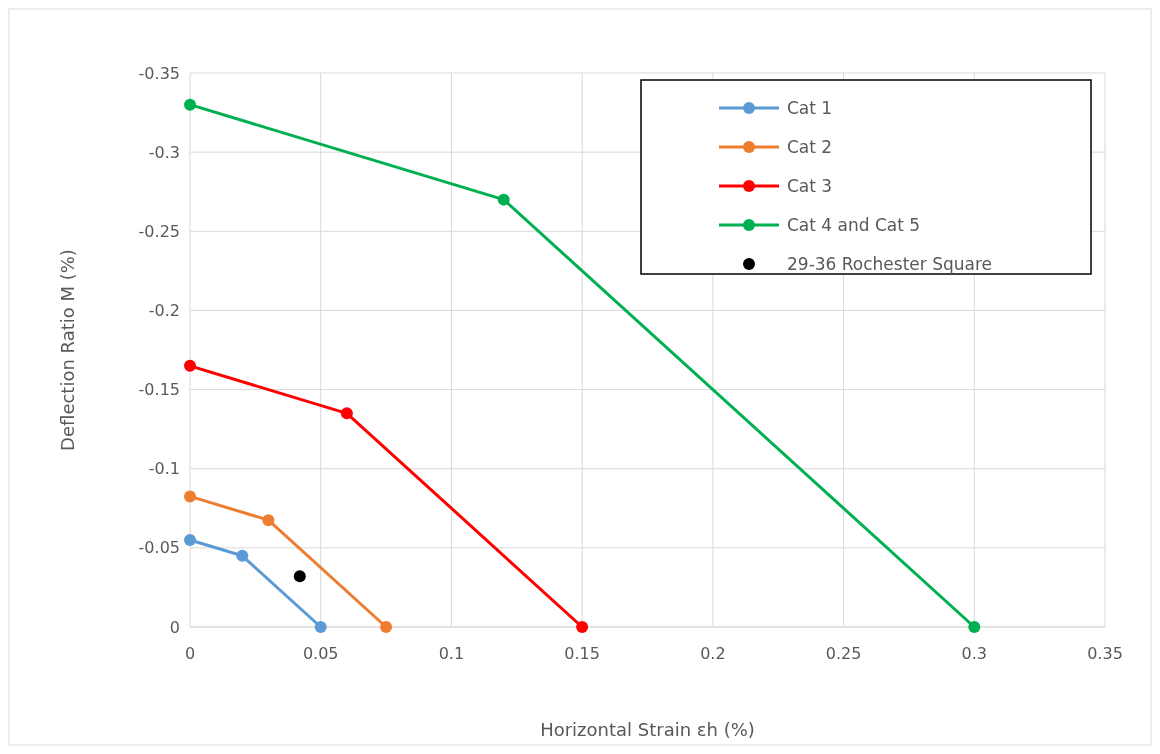 This screenshot has height=754, width=1160. I want to click on x-tick-label: 0.2, so click(713, 653).